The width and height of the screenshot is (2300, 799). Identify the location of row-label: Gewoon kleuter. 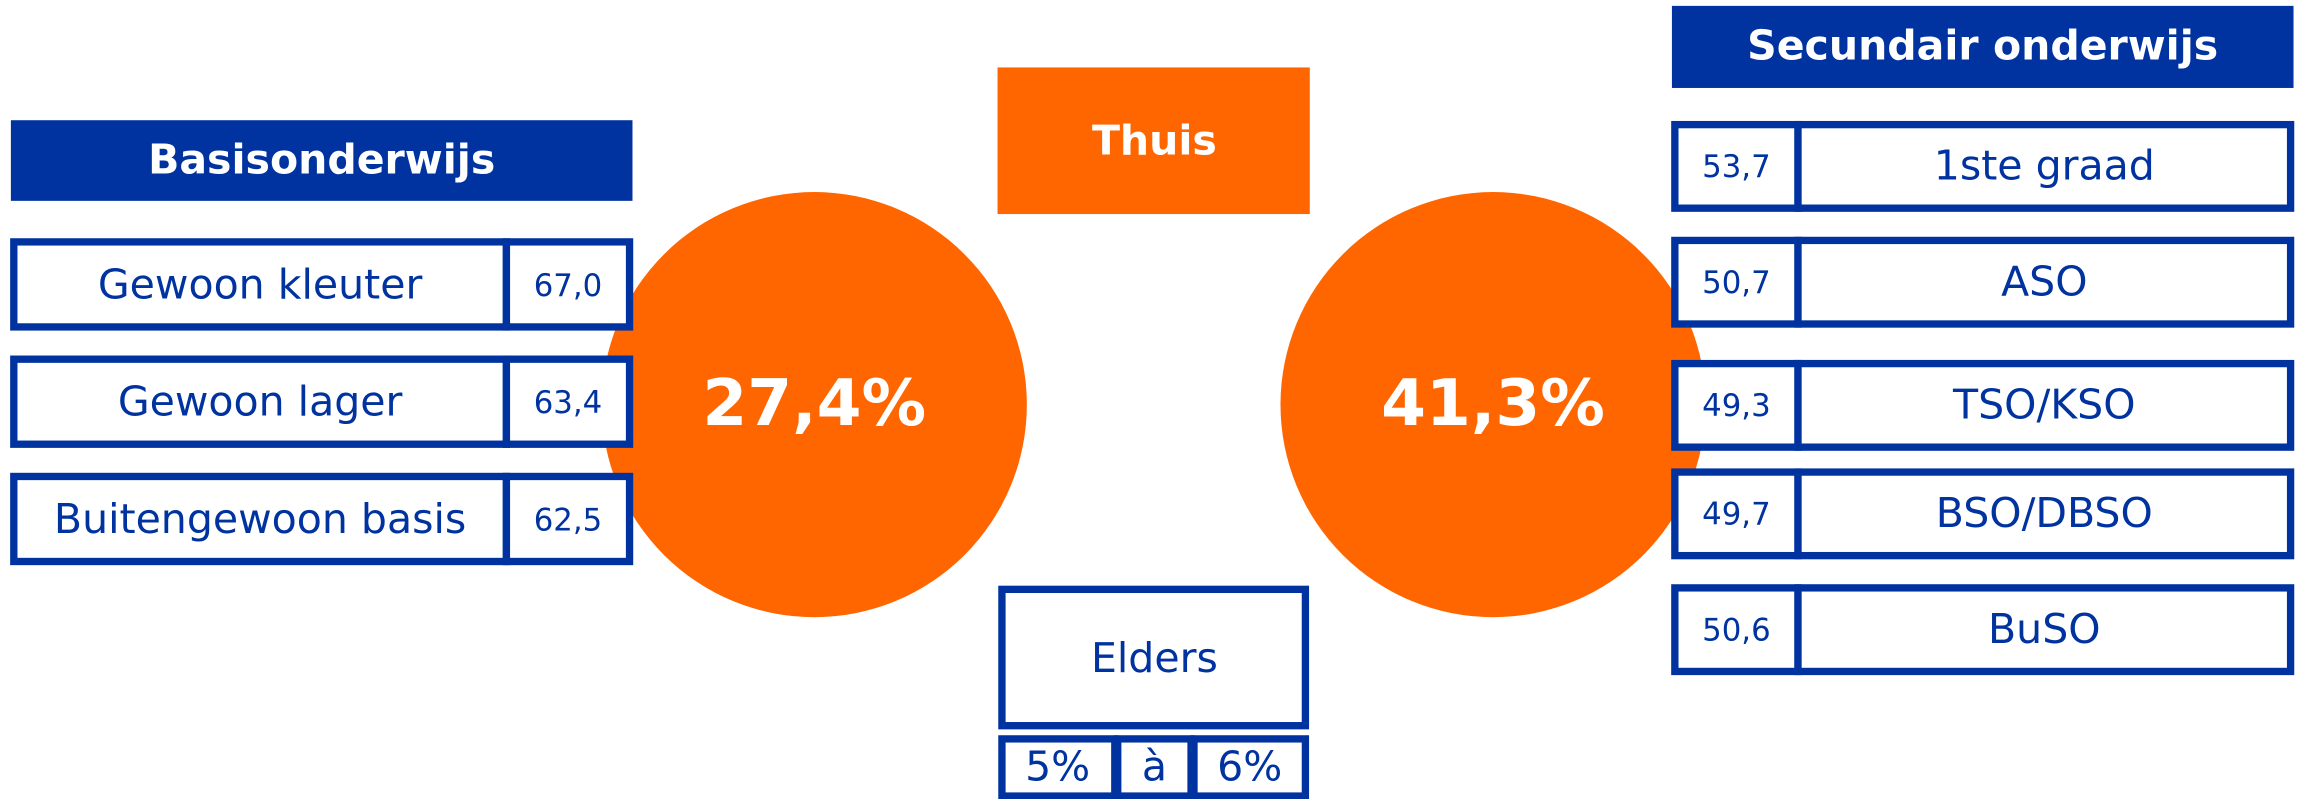
(260, 284).